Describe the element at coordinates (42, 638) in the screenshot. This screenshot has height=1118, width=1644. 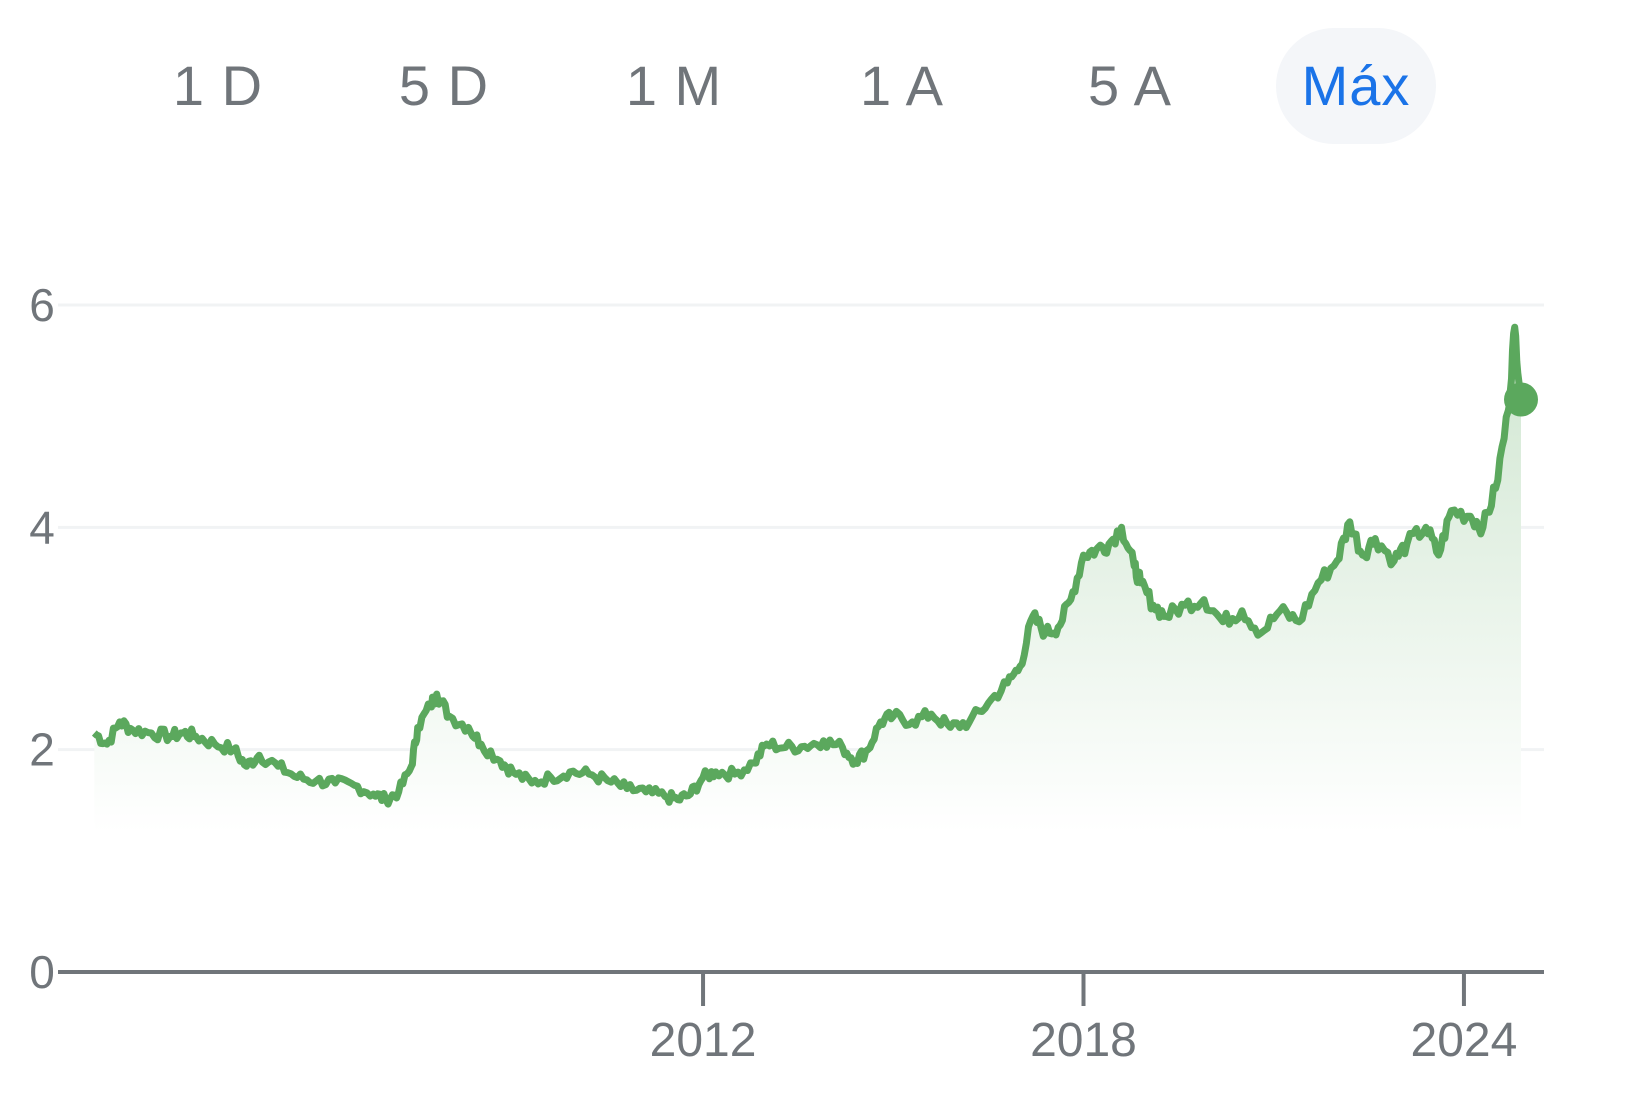
I see `y-axis-labels: 0 2 4 6` at that location.